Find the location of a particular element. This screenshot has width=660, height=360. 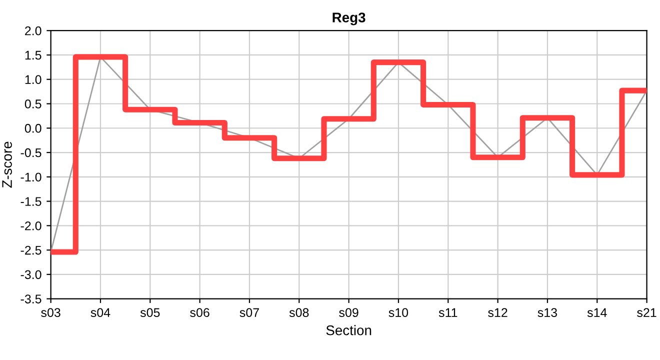

x-tick-label: s12 is located at coordinates (498, 313).